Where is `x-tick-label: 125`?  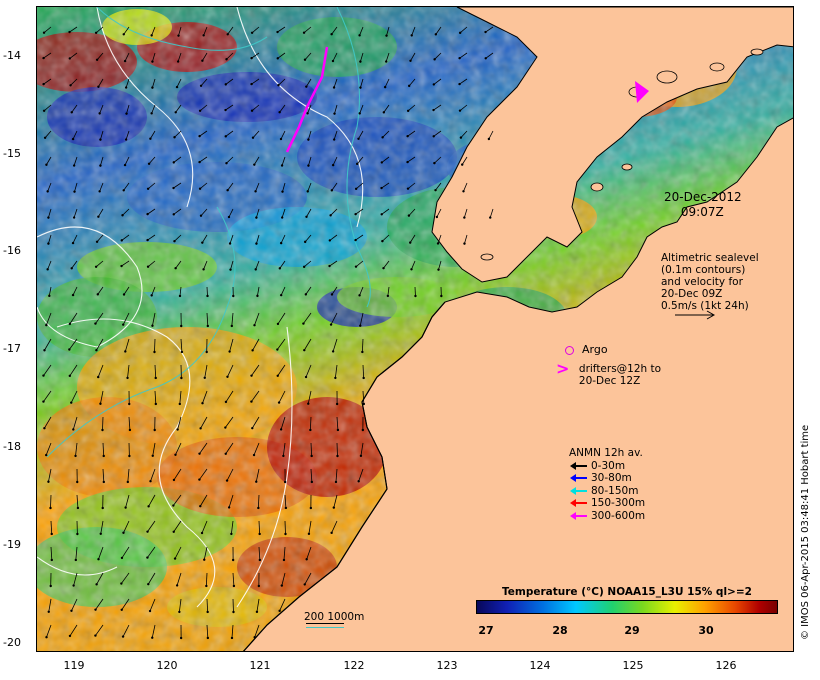 x-tick-label: 125 is located at coordinates (633, 665).